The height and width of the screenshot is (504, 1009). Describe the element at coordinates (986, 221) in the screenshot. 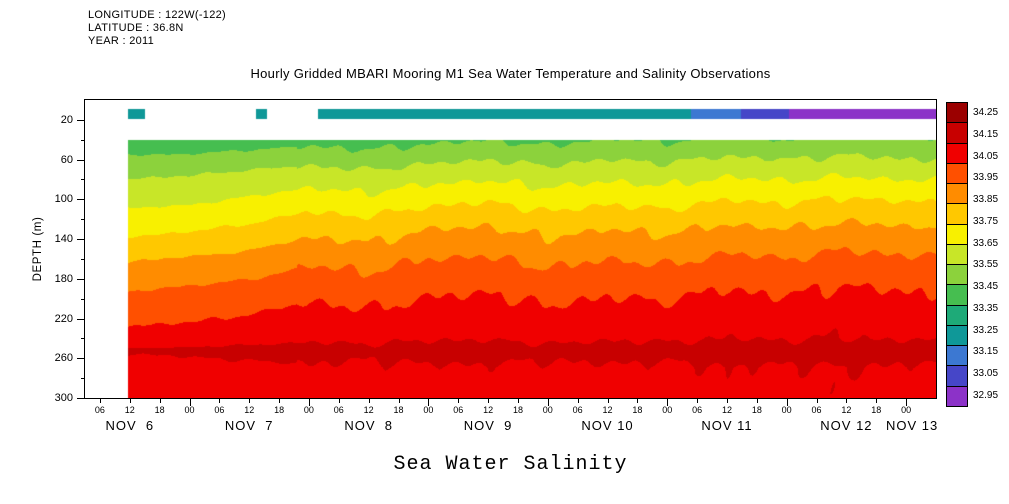

I see `colorbar-tick-label: 33.75` at that location.